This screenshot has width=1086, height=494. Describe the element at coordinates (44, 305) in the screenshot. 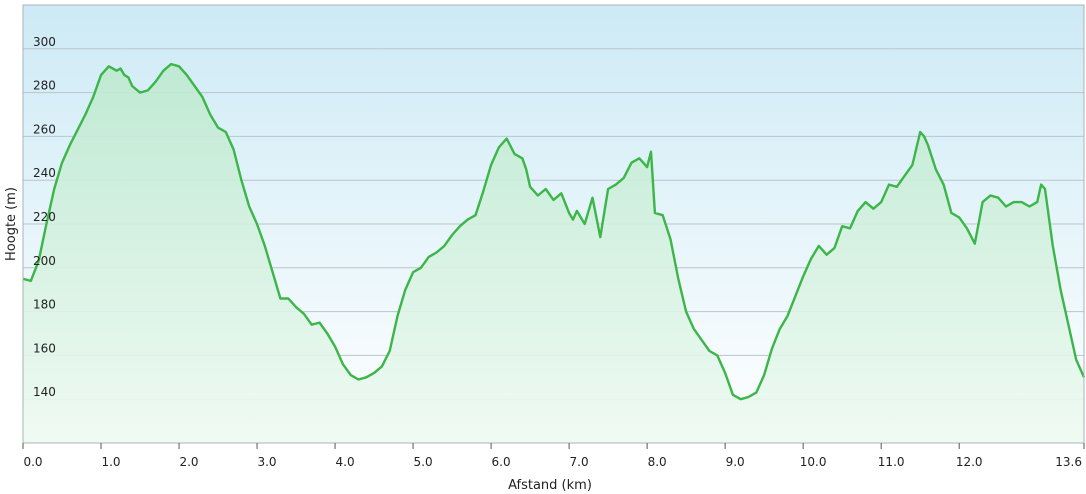

I see `y-tick-label: 180` at that location.